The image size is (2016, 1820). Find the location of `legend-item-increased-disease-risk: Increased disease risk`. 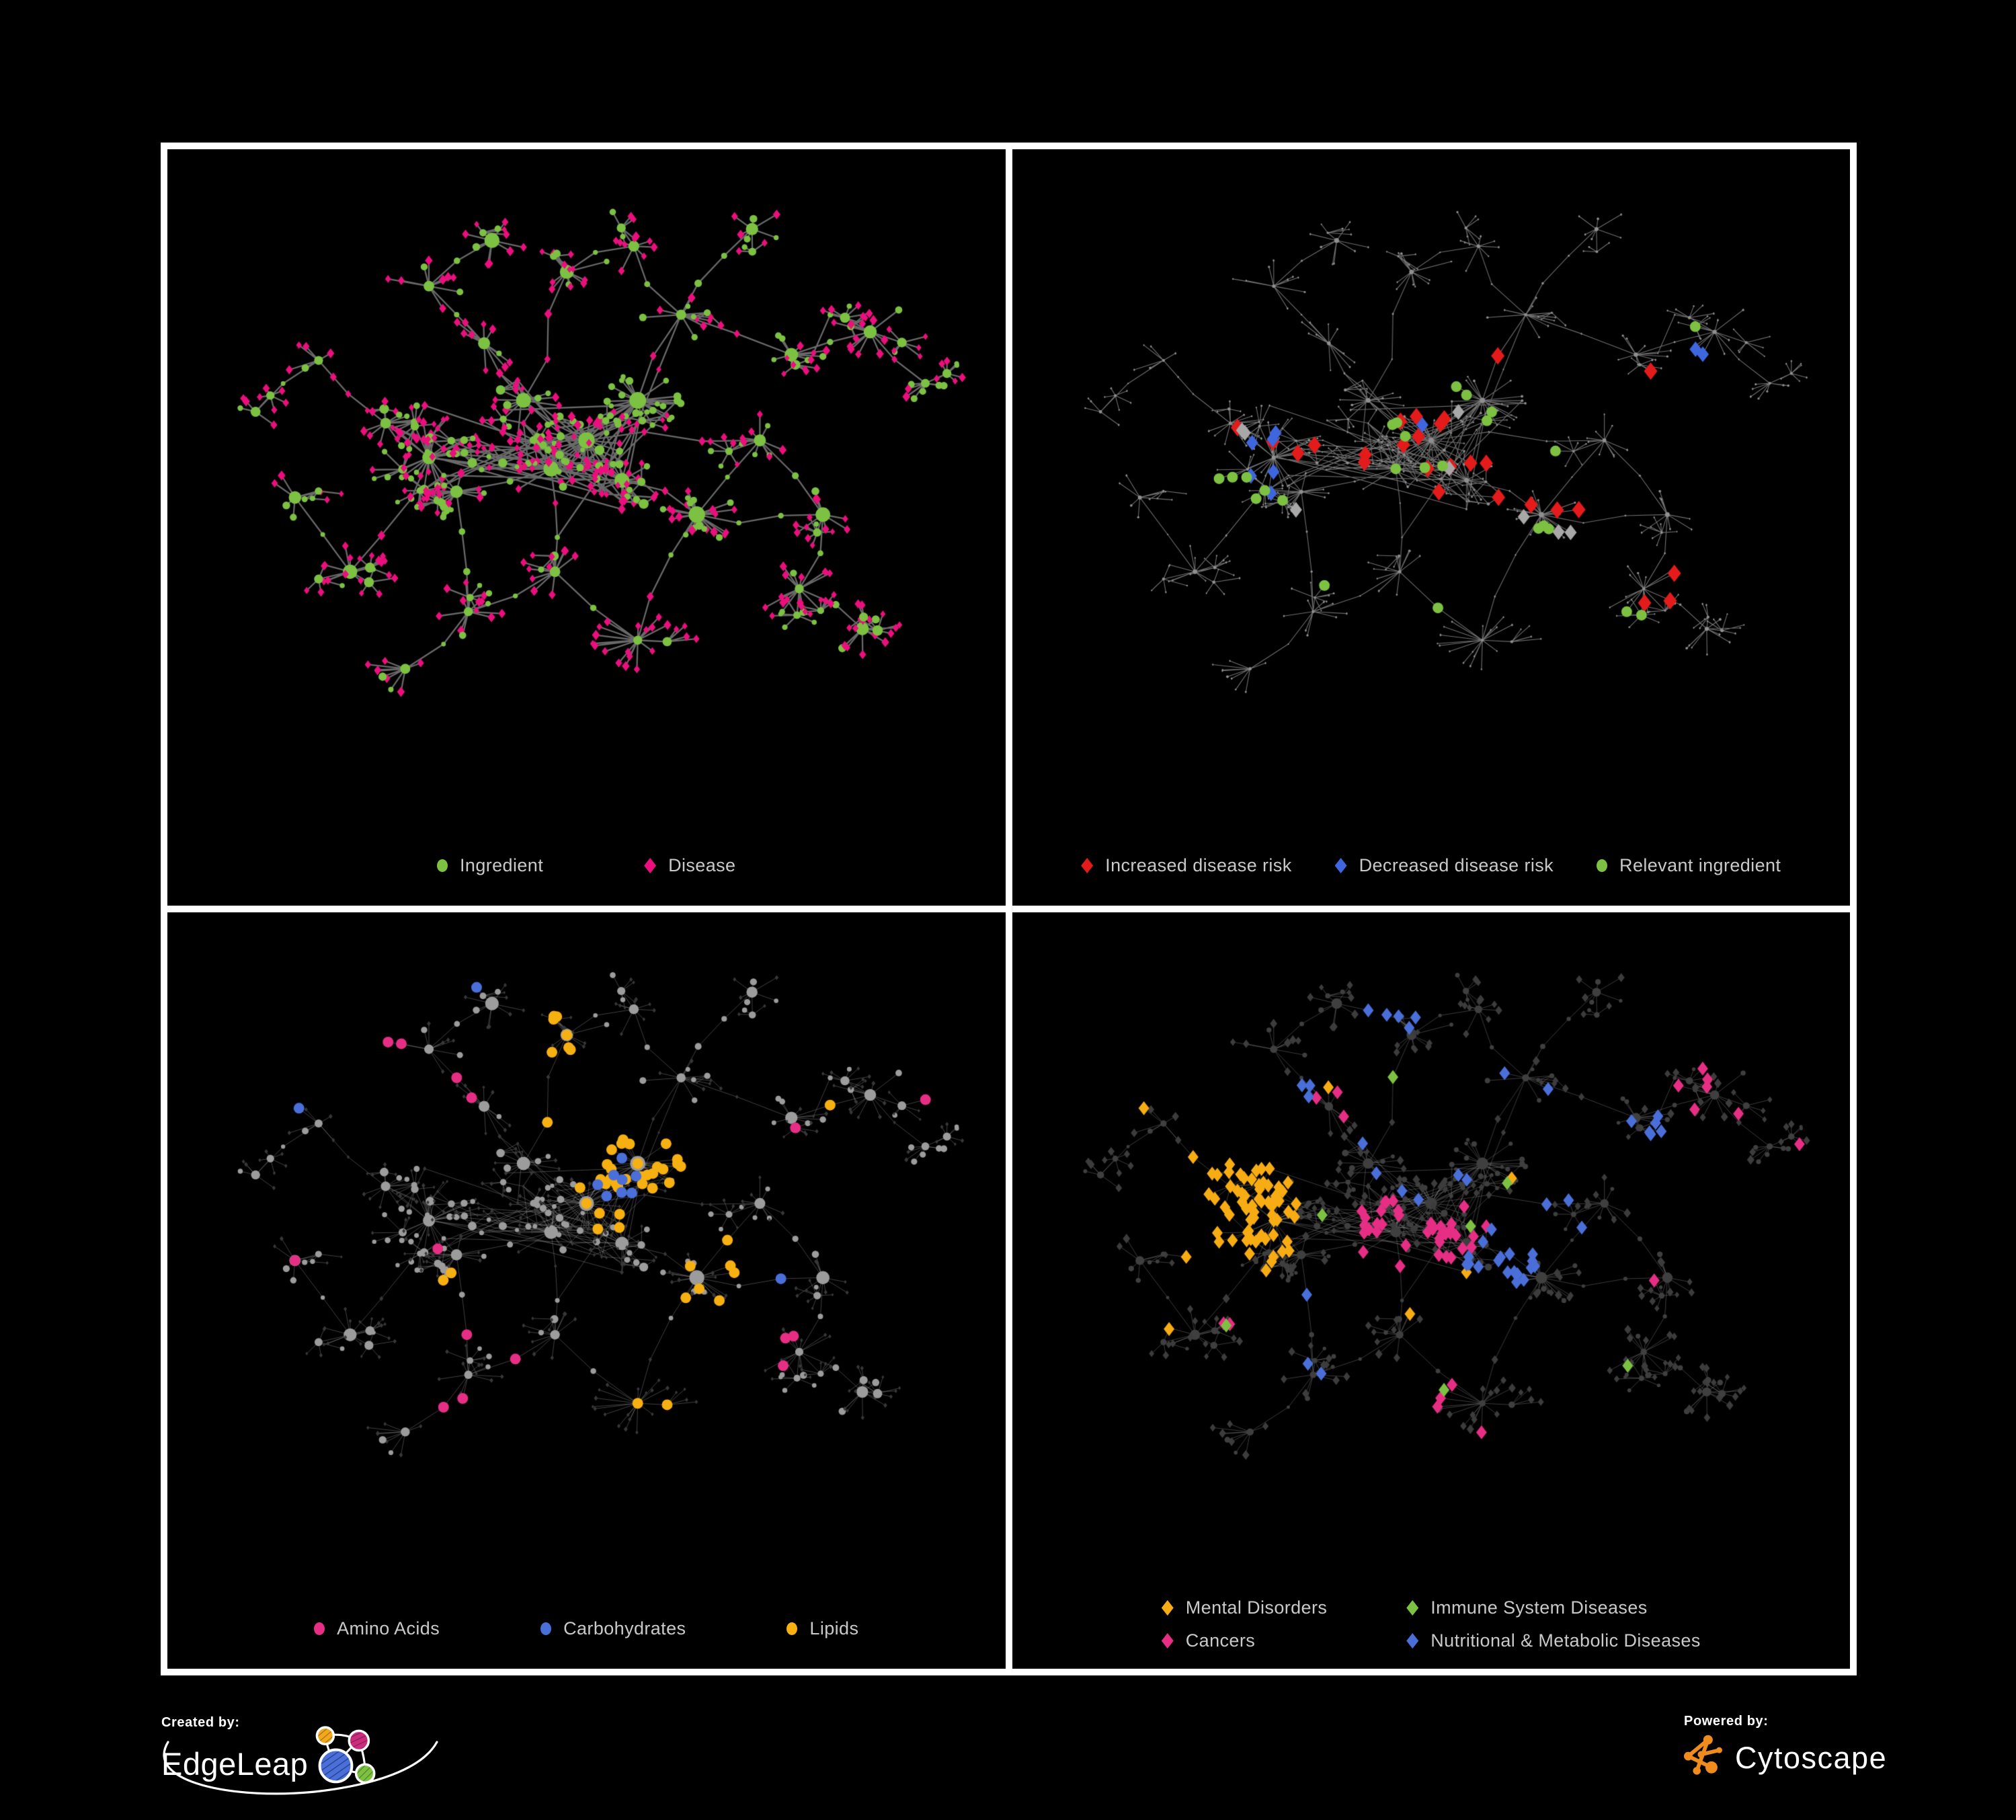

legend-item-increased-disease-risk: Increased disease risk is located at coordinates (1186, 865).